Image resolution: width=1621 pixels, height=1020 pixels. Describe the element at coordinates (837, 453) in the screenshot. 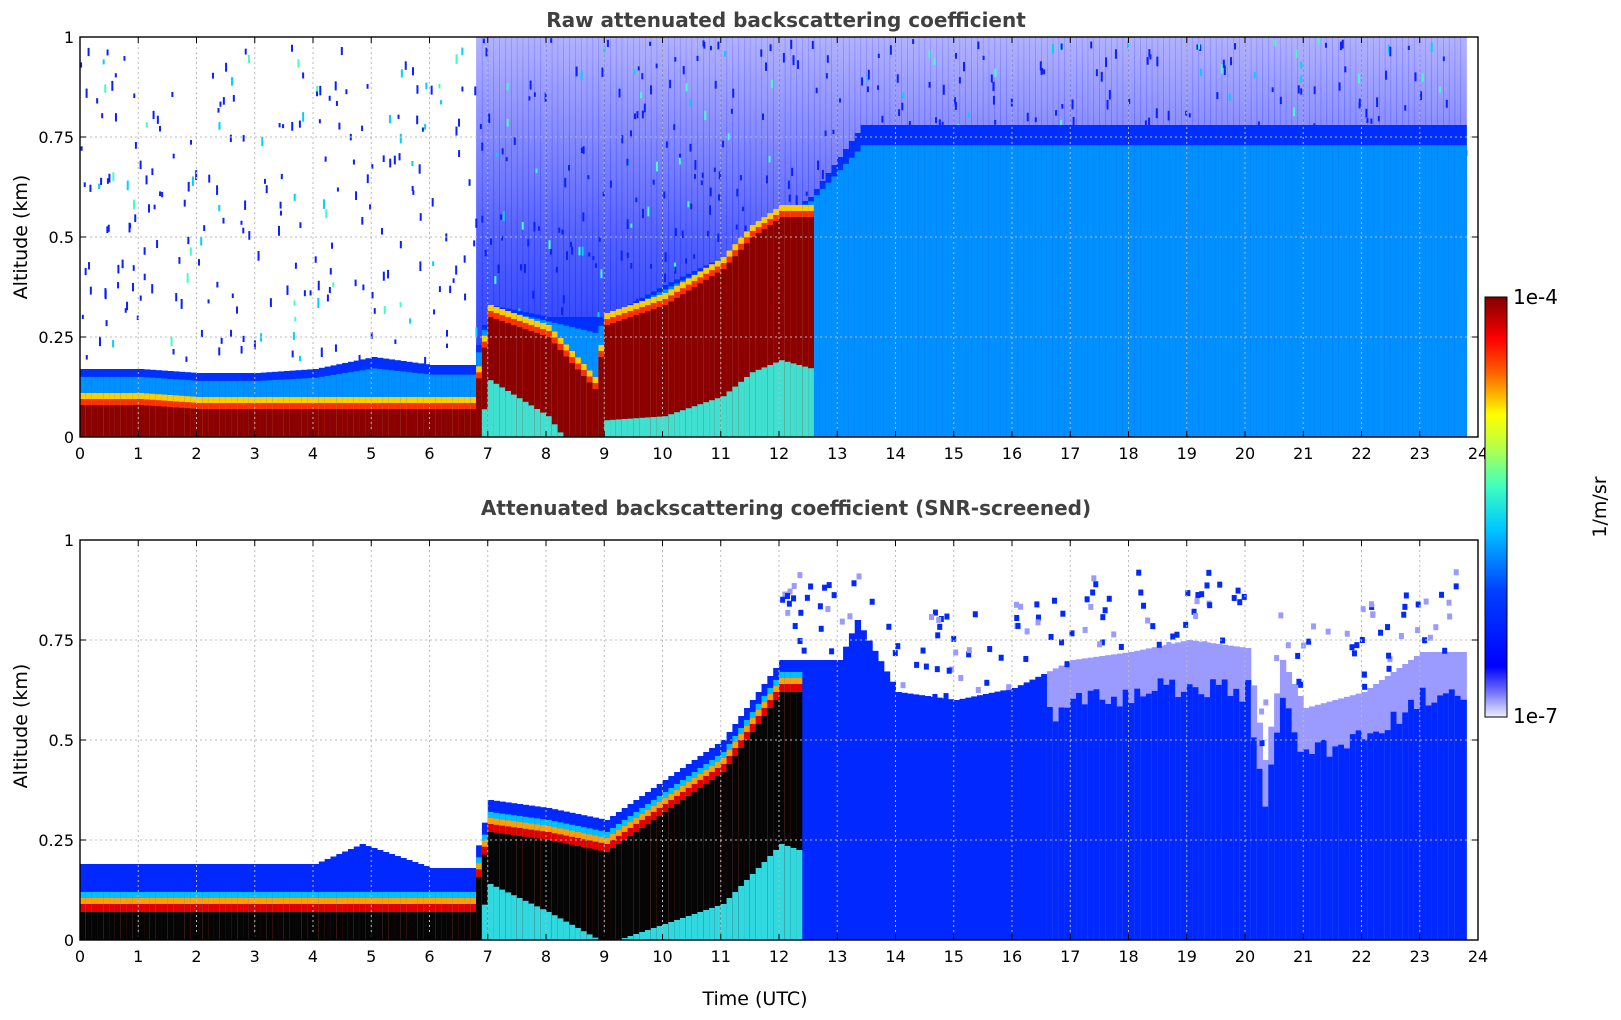

I see `x-tick-label: 13` at that location.